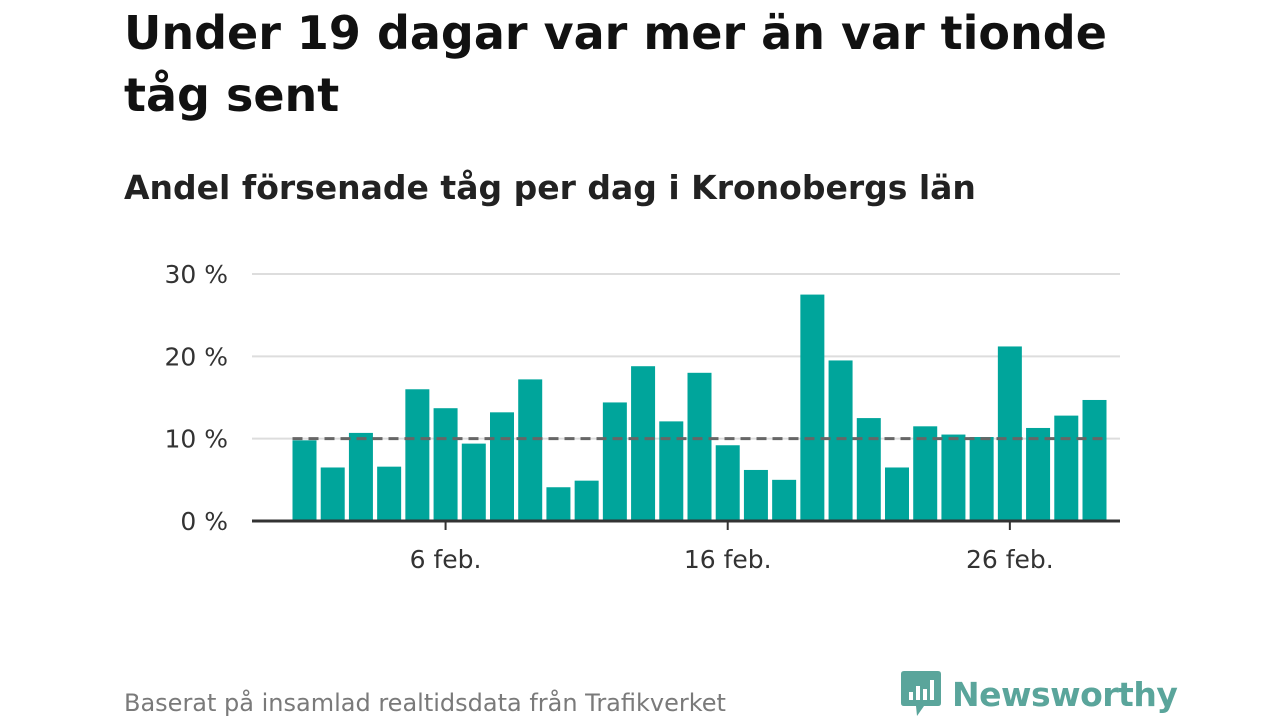 This screenshot has height=720, width=1280. I want to click on y-tick-label: 20 %, so click(196, 356).